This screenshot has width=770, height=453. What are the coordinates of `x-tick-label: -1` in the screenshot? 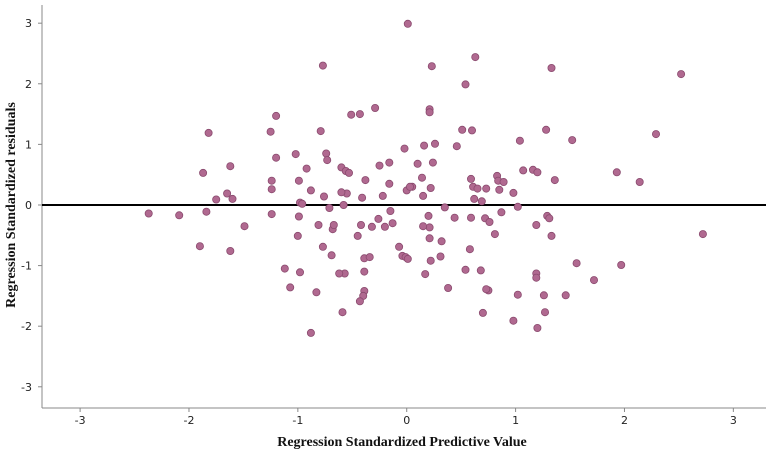 It's located at (297, 420).